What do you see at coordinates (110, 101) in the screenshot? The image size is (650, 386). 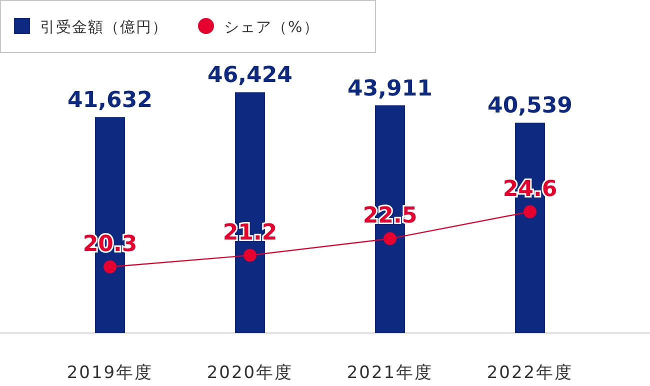 I see `data-label: 41,632` at bounding box center [110, 101].